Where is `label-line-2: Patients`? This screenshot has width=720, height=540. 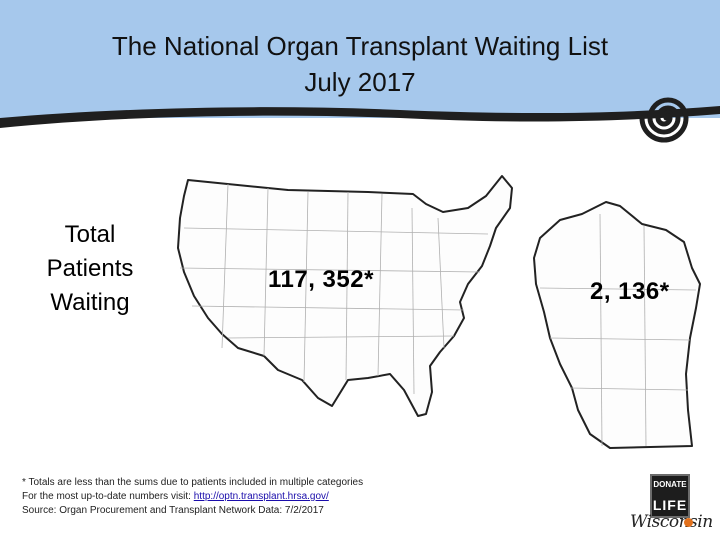 label-line-2: Patients is located at coordinates (90, 268).